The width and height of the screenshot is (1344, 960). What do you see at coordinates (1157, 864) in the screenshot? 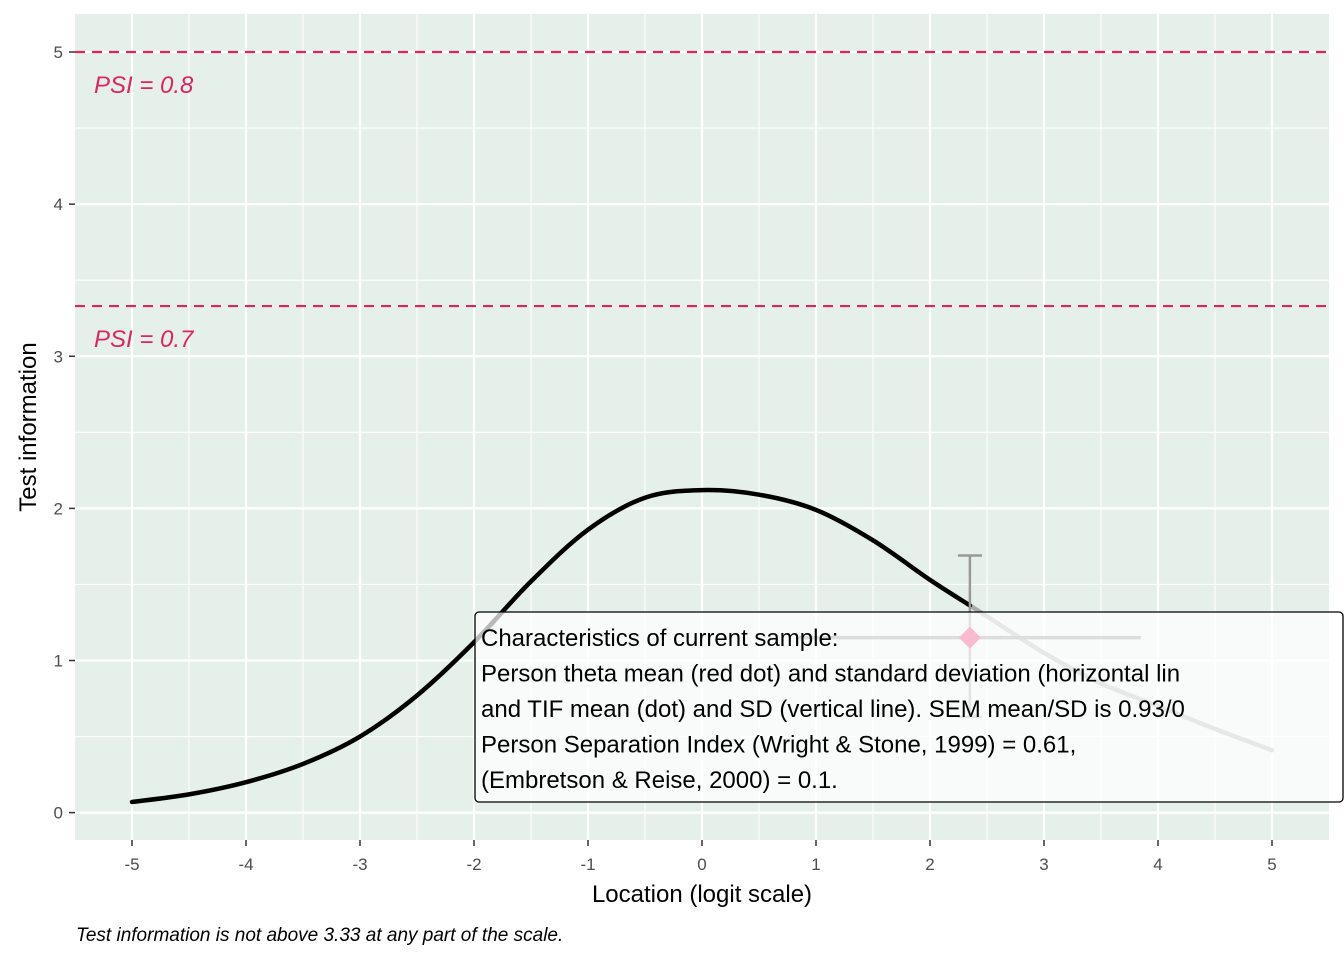
I see `x-tick-label: 4` at bounding box center [1157, 864].